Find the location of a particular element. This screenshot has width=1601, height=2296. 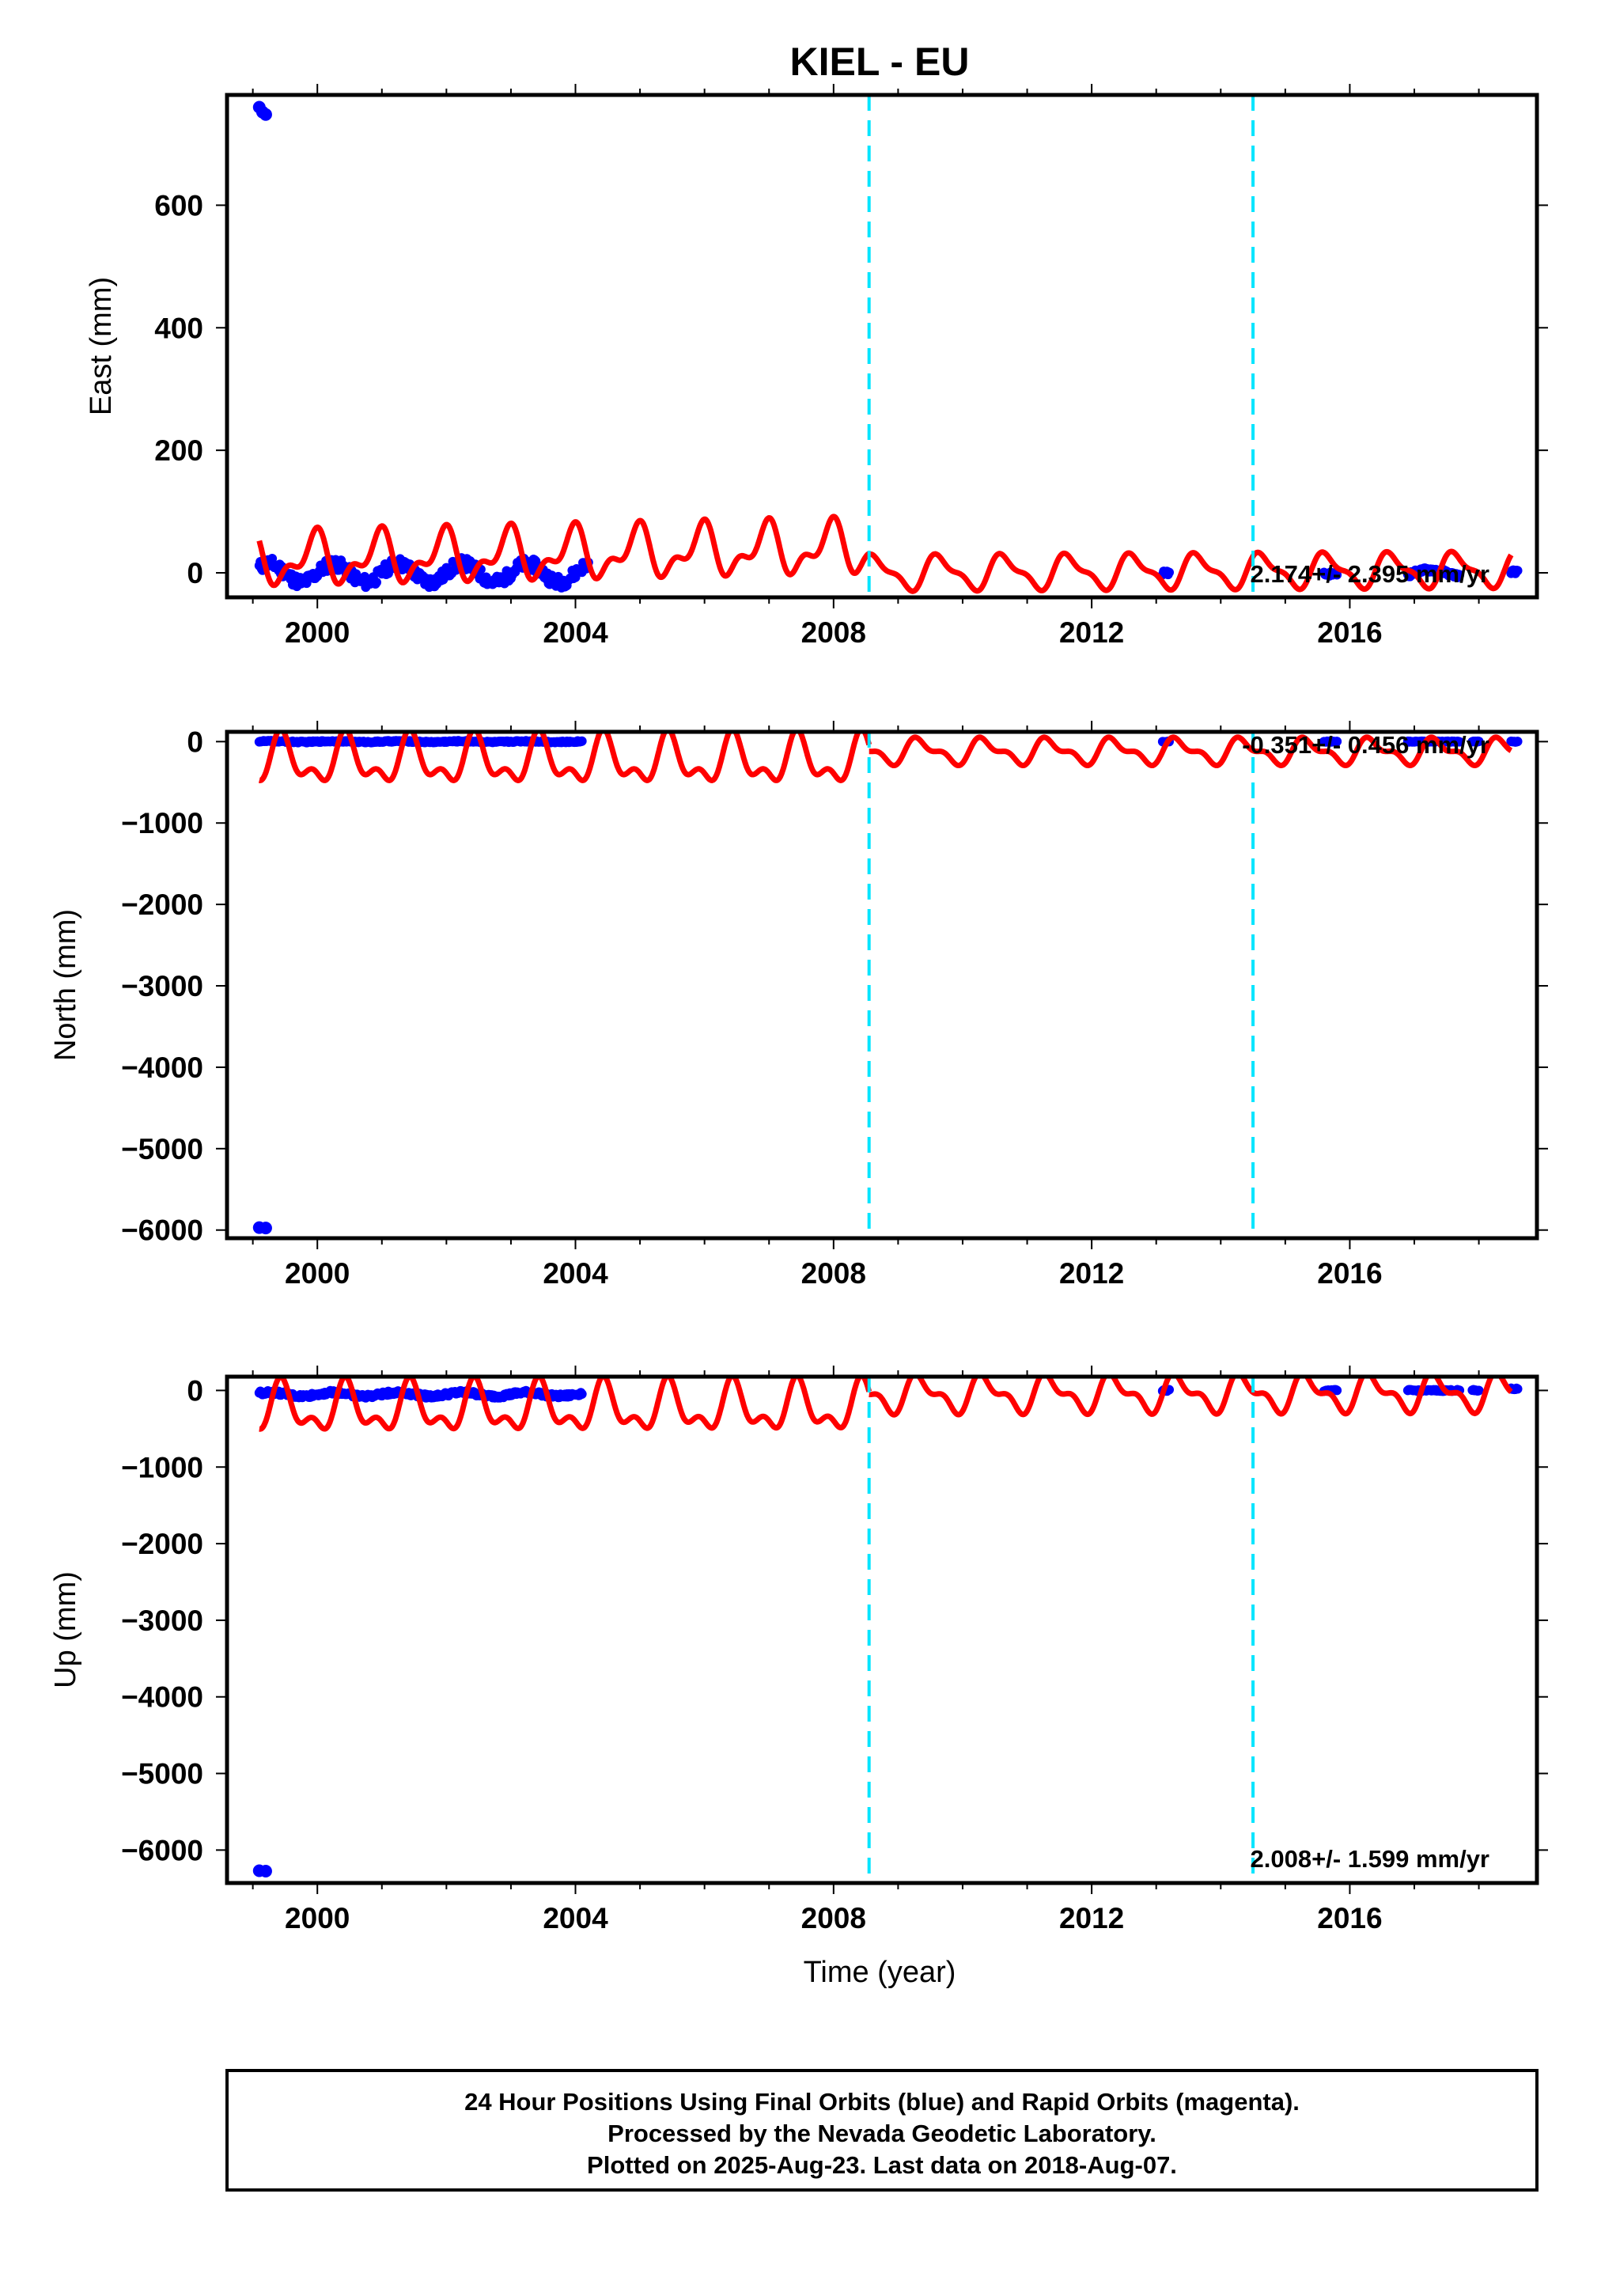

footer-frame is located at coordinates (882, 2130).